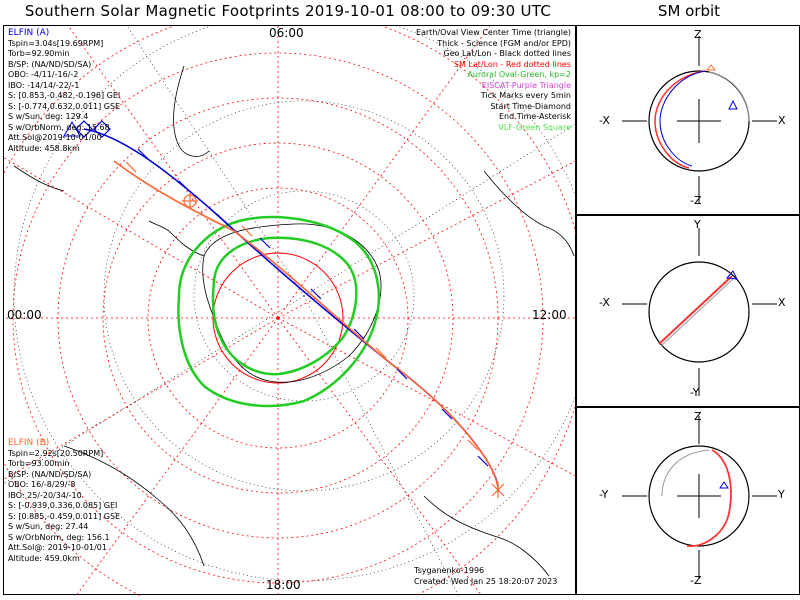  Describe the element at coordinates (493, 32) in the screenshot. I see `legend-item: Earth/Oval View Center Time (triangle)` at that location.